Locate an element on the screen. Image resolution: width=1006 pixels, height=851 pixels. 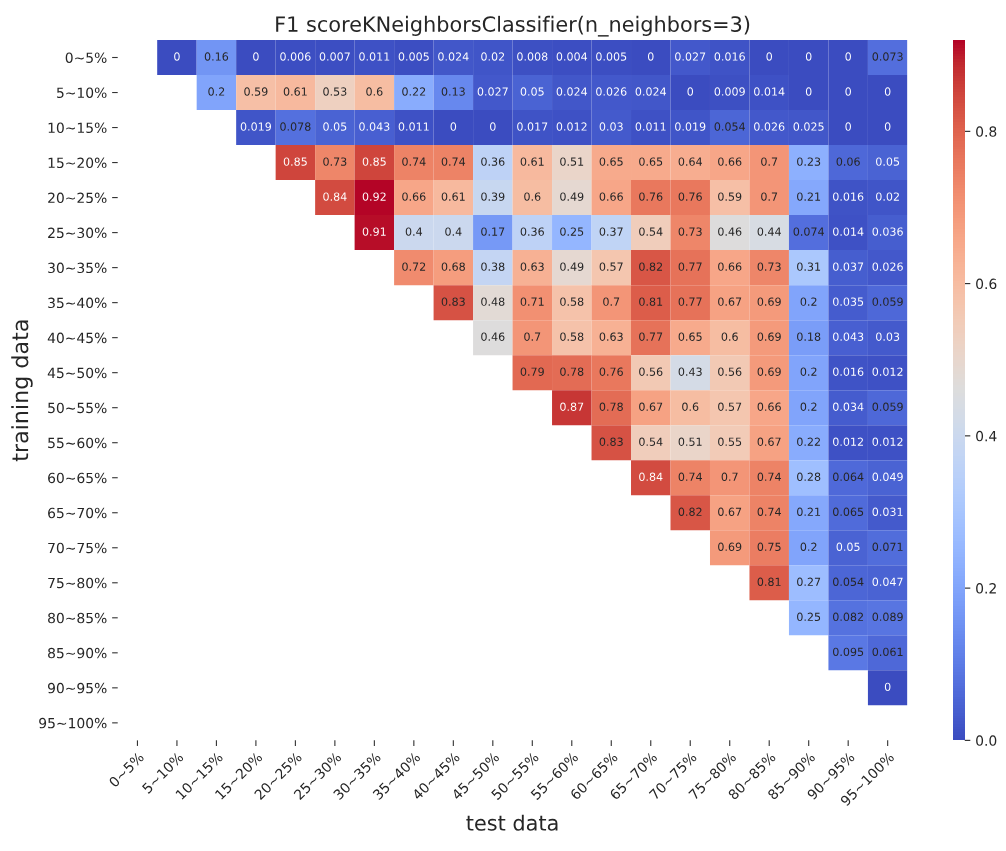
data-label: 0.75 is located at coordinates (769, 546).